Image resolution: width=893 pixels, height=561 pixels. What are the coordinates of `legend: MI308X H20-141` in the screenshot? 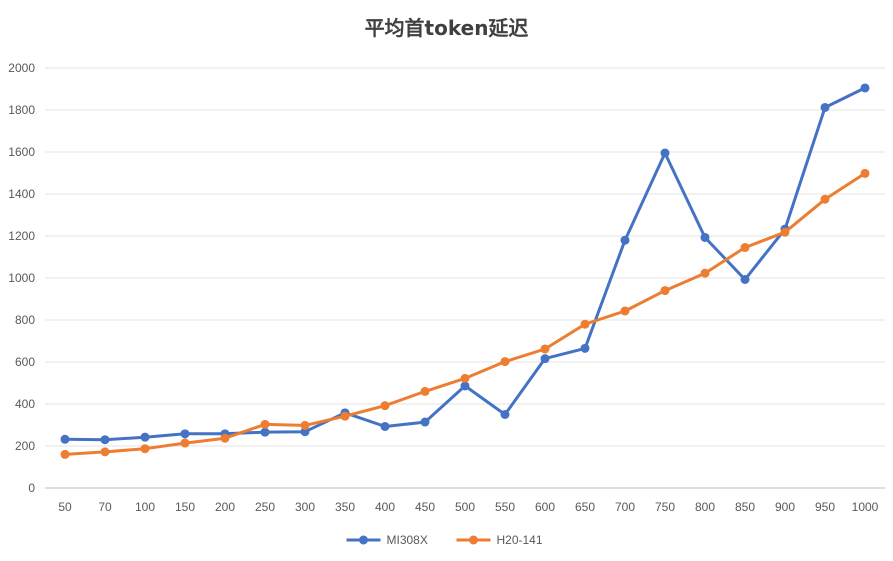 It's located at (444, 540).